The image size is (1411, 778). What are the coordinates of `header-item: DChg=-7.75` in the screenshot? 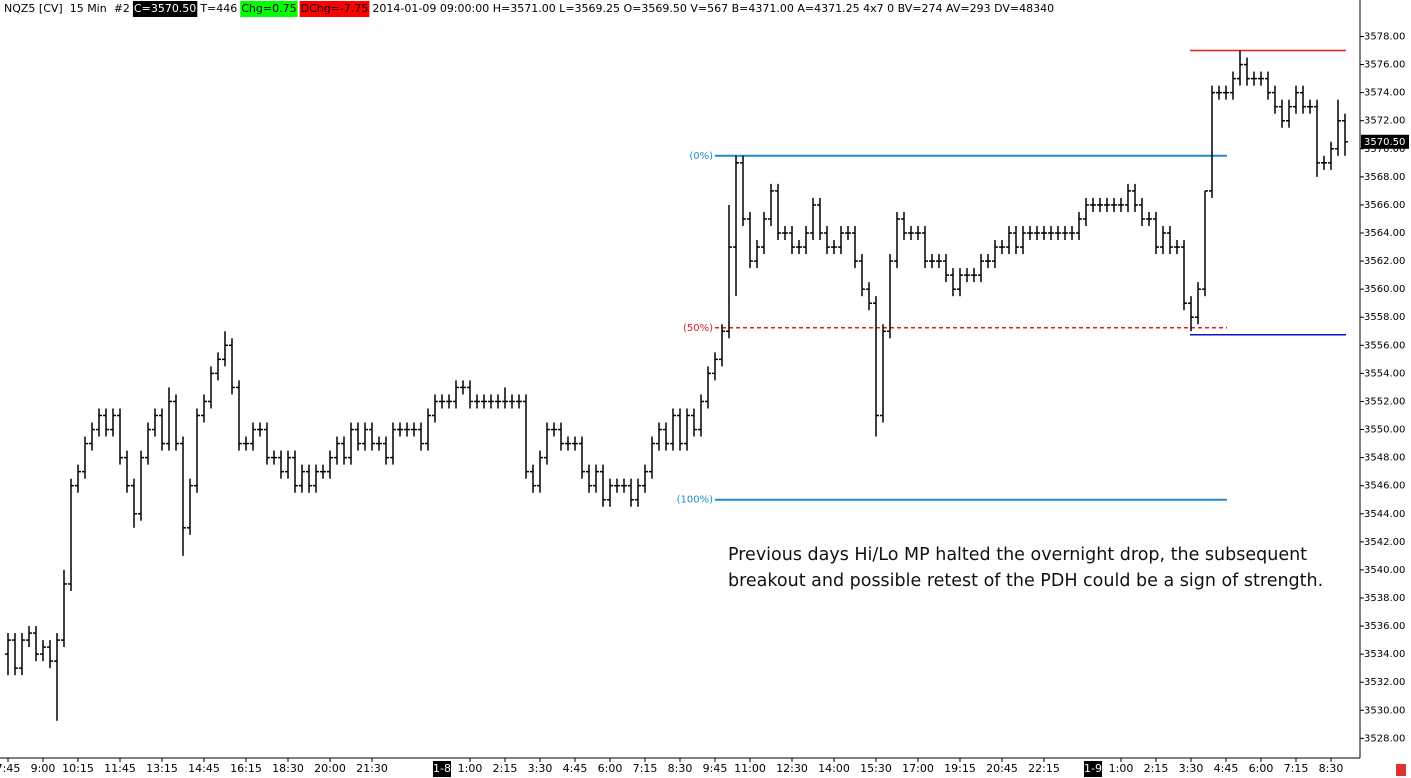 It's located at (335, 8).